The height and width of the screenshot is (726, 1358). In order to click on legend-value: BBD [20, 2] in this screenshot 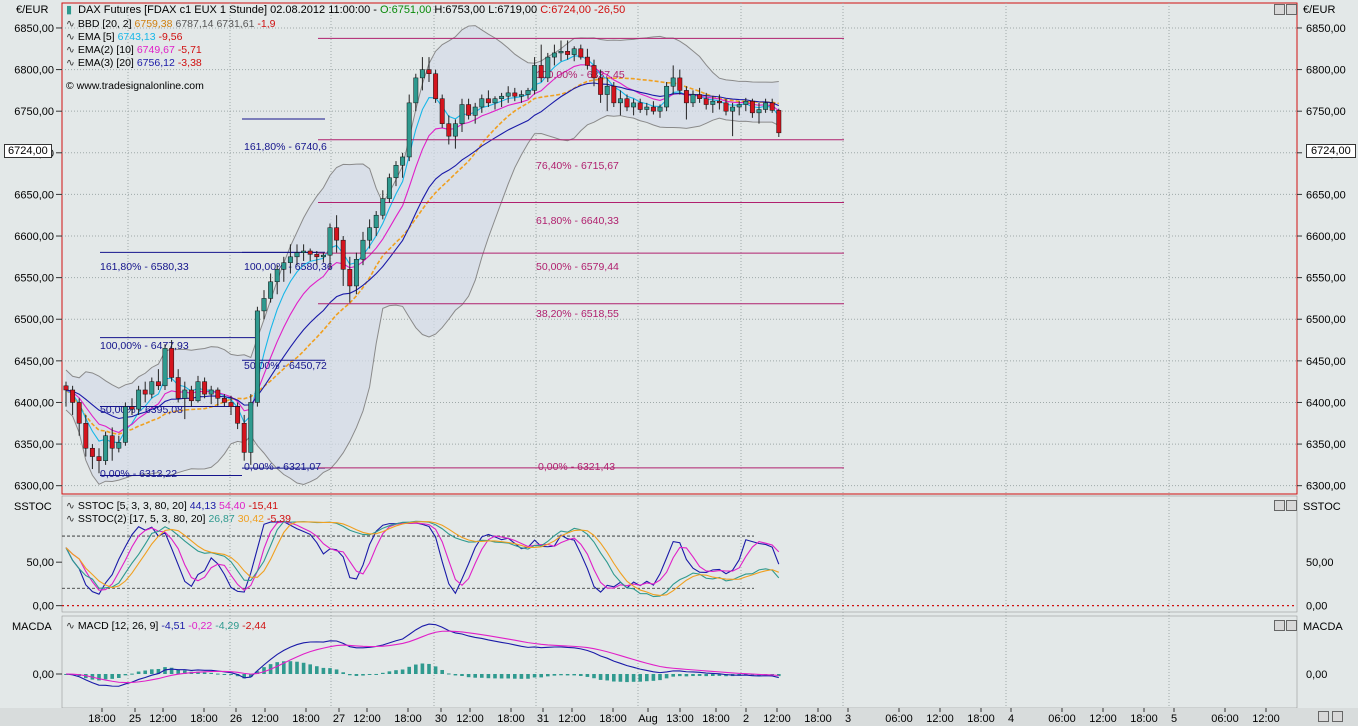, I will do `click(104, 24)`.